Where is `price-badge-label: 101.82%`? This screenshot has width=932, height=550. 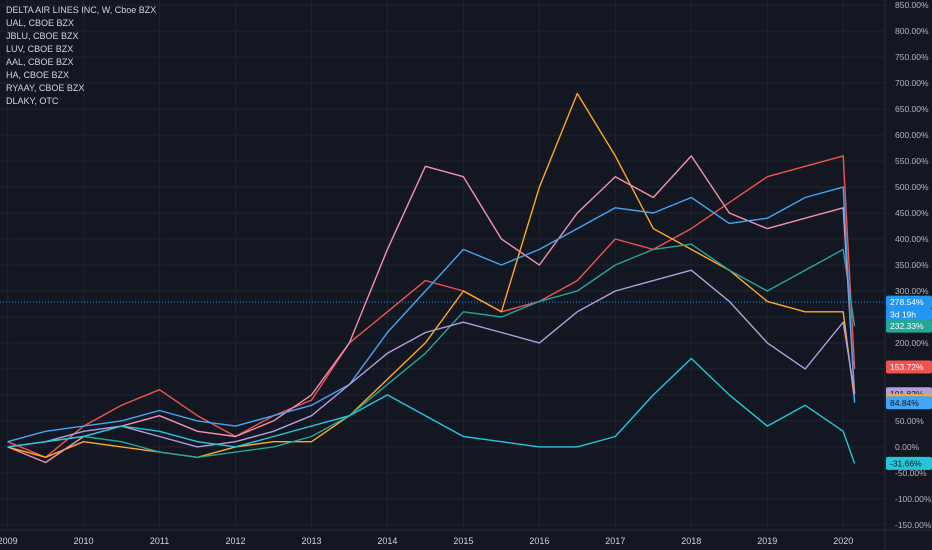
price-badge-label: 101.82% is located at coordinates (907, 394).